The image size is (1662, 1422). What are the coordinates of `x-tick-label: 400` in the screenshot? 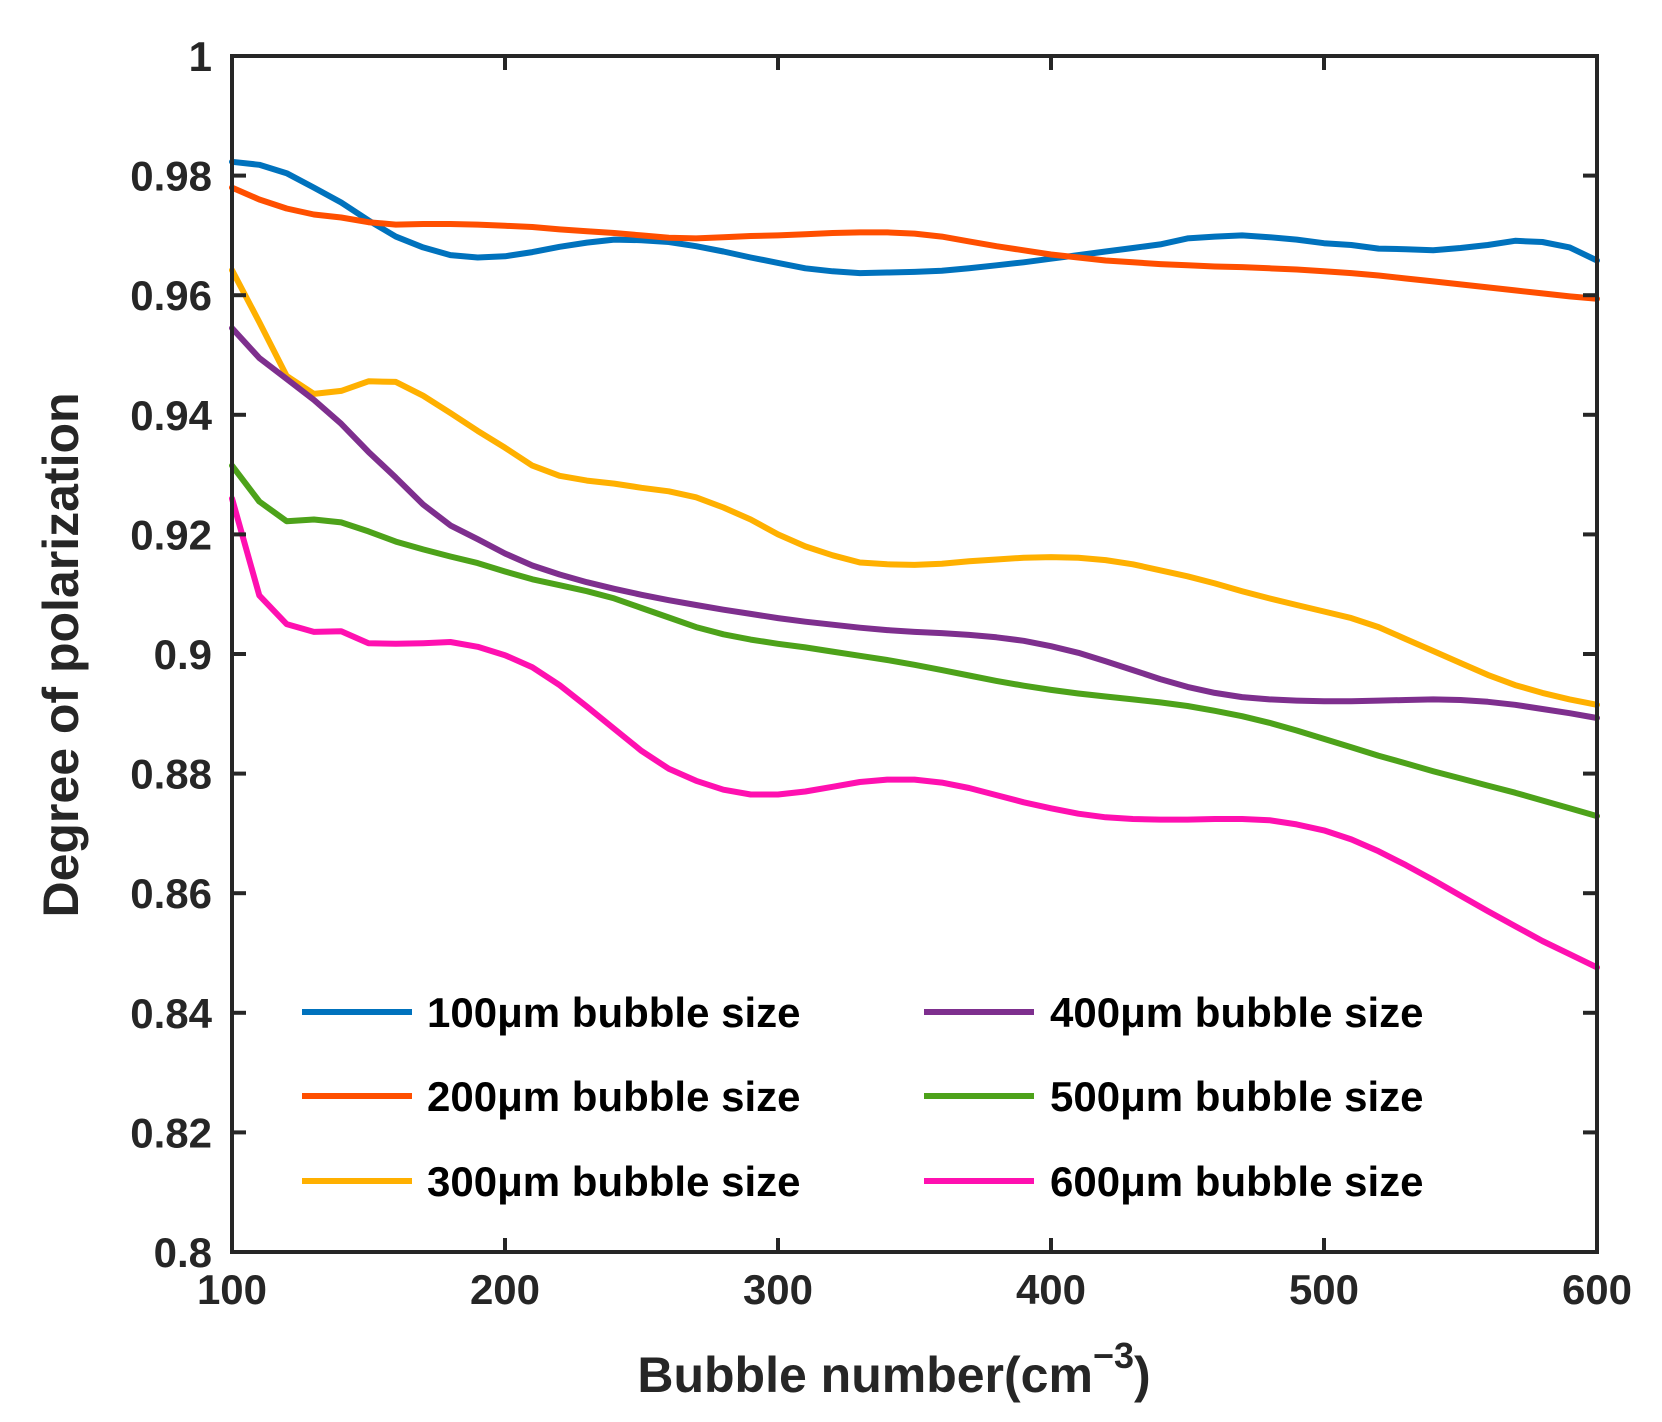 It's located at (1051, 1289).